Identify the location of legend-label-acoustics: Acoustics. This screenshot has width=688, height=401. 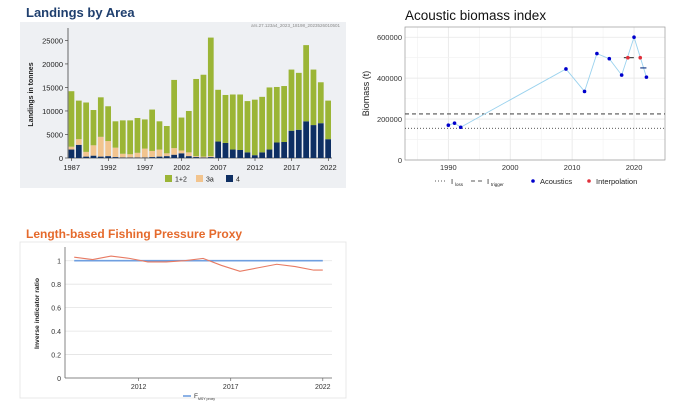
(556, 181).